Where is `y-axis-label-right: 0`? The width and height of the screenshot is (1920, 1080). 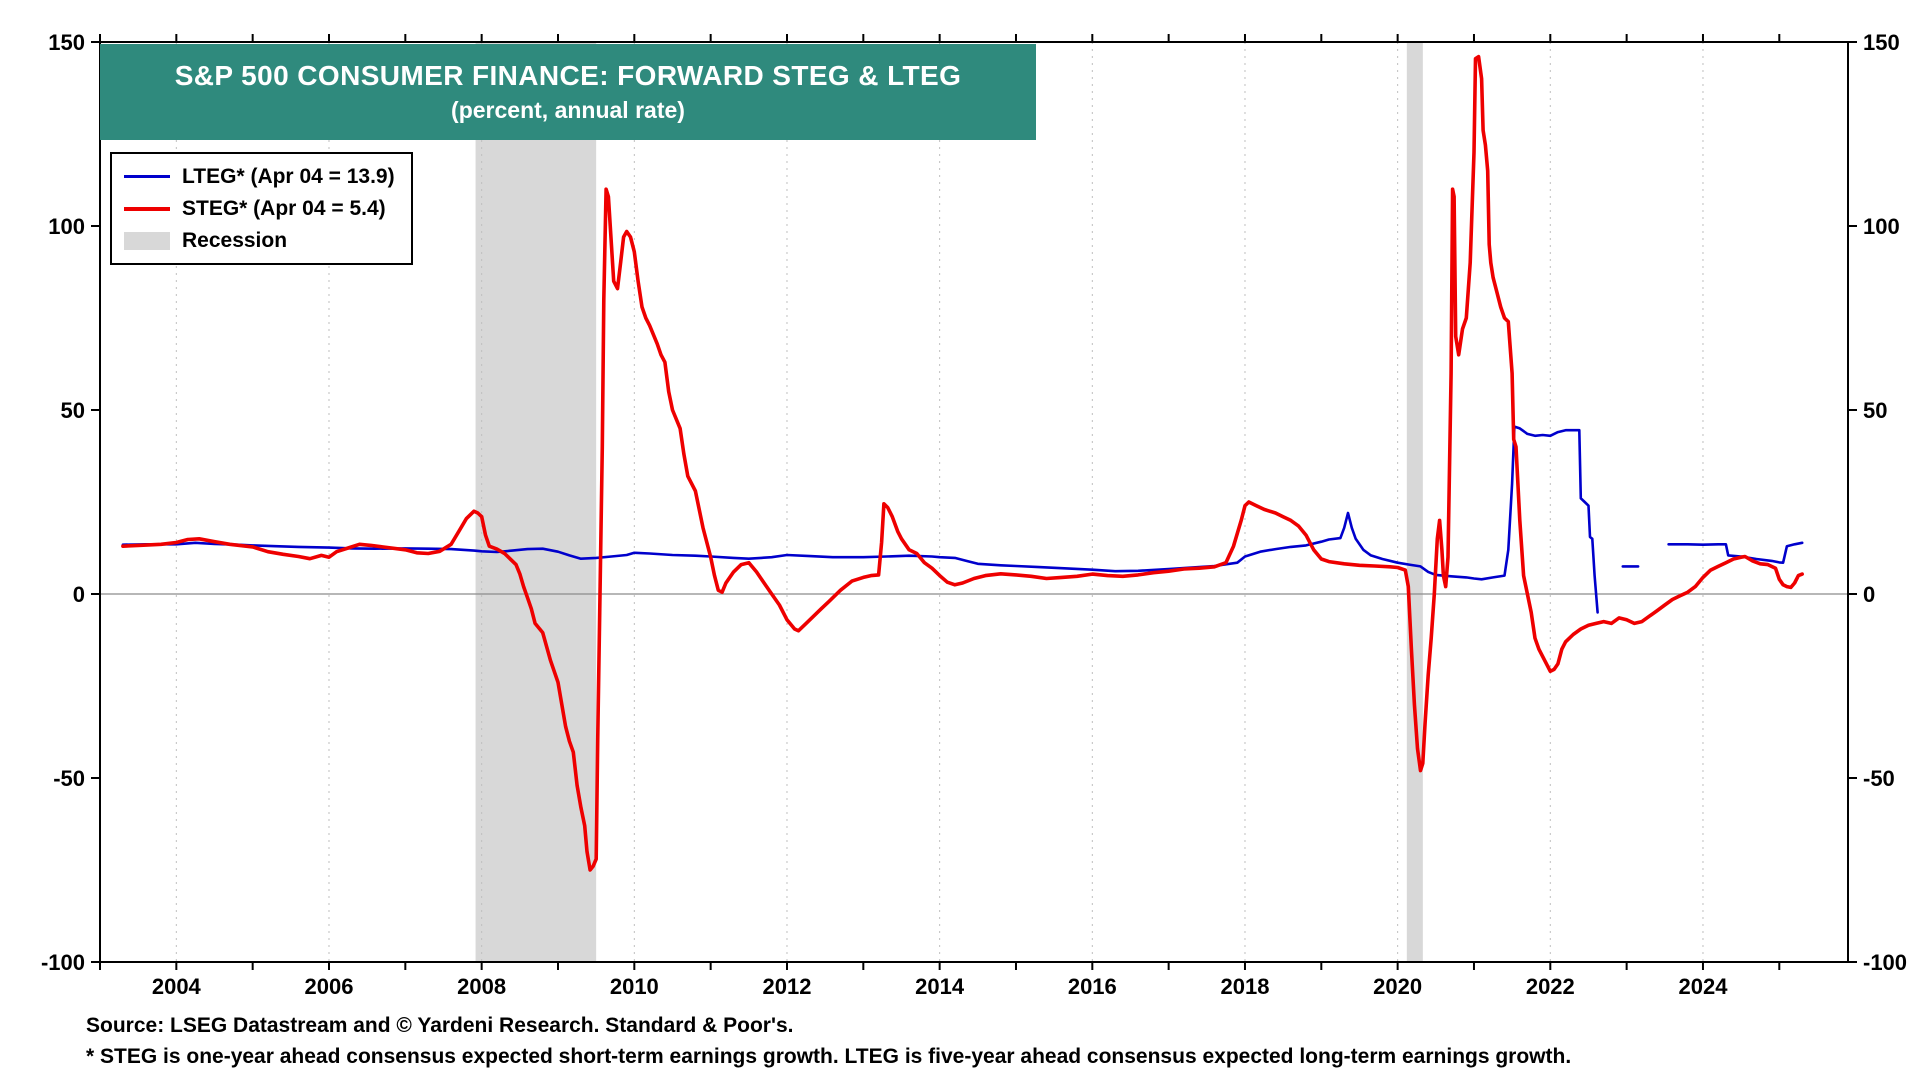
y-axis-label-right: 0 is located at coordinates (1869, 594).